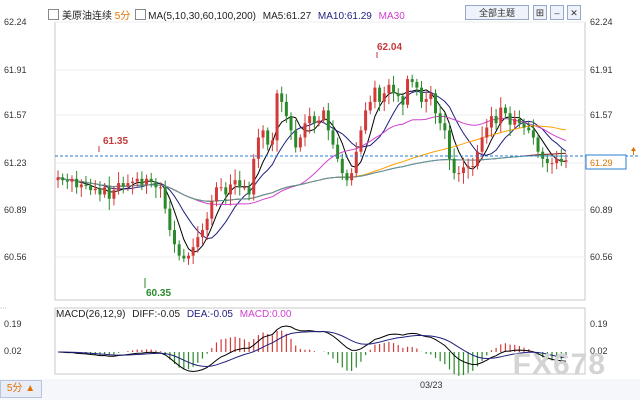  What do you see at coordinates (599, 351) in the screenshot?
I see `macd-right-tick-2: 0.02` at bounding box center [599, 351].